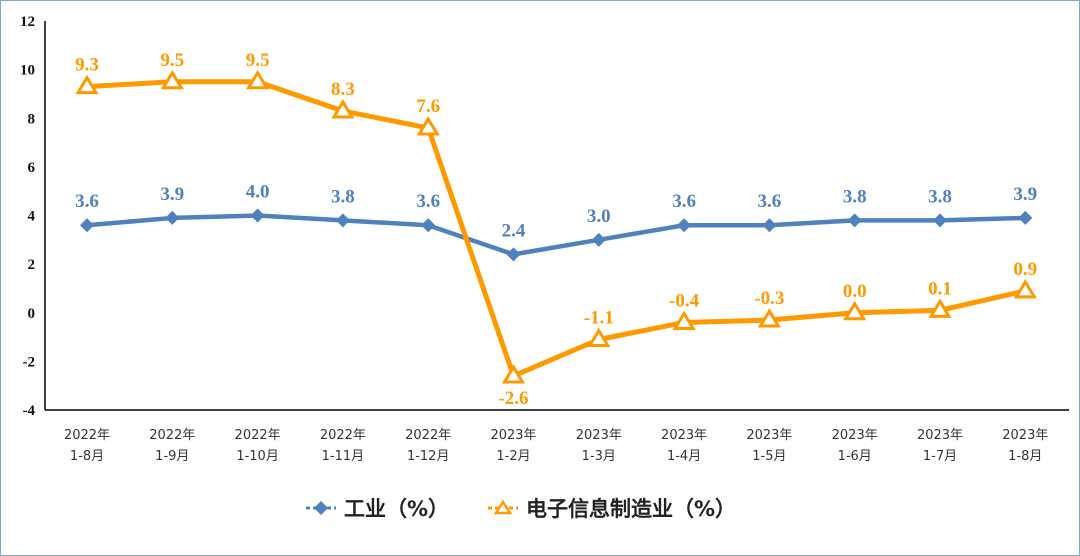  What do you see at coordinates (396, 509) in the screenshot?
I see `legend-label: 工业（%）` at bounding box center [396, 509].